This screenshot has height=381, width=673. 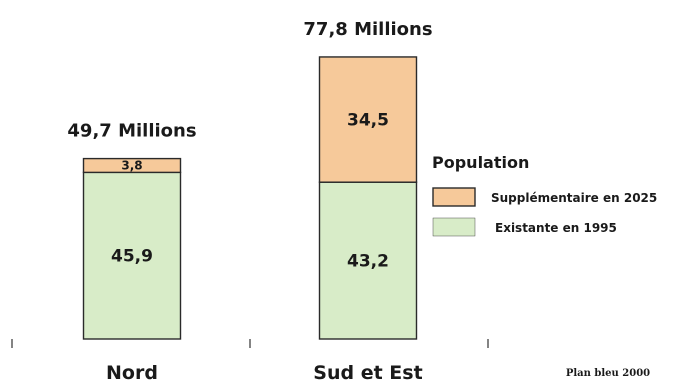 I want to click on x-axis: Nord Sud et Est, so click(x=250, y=360).